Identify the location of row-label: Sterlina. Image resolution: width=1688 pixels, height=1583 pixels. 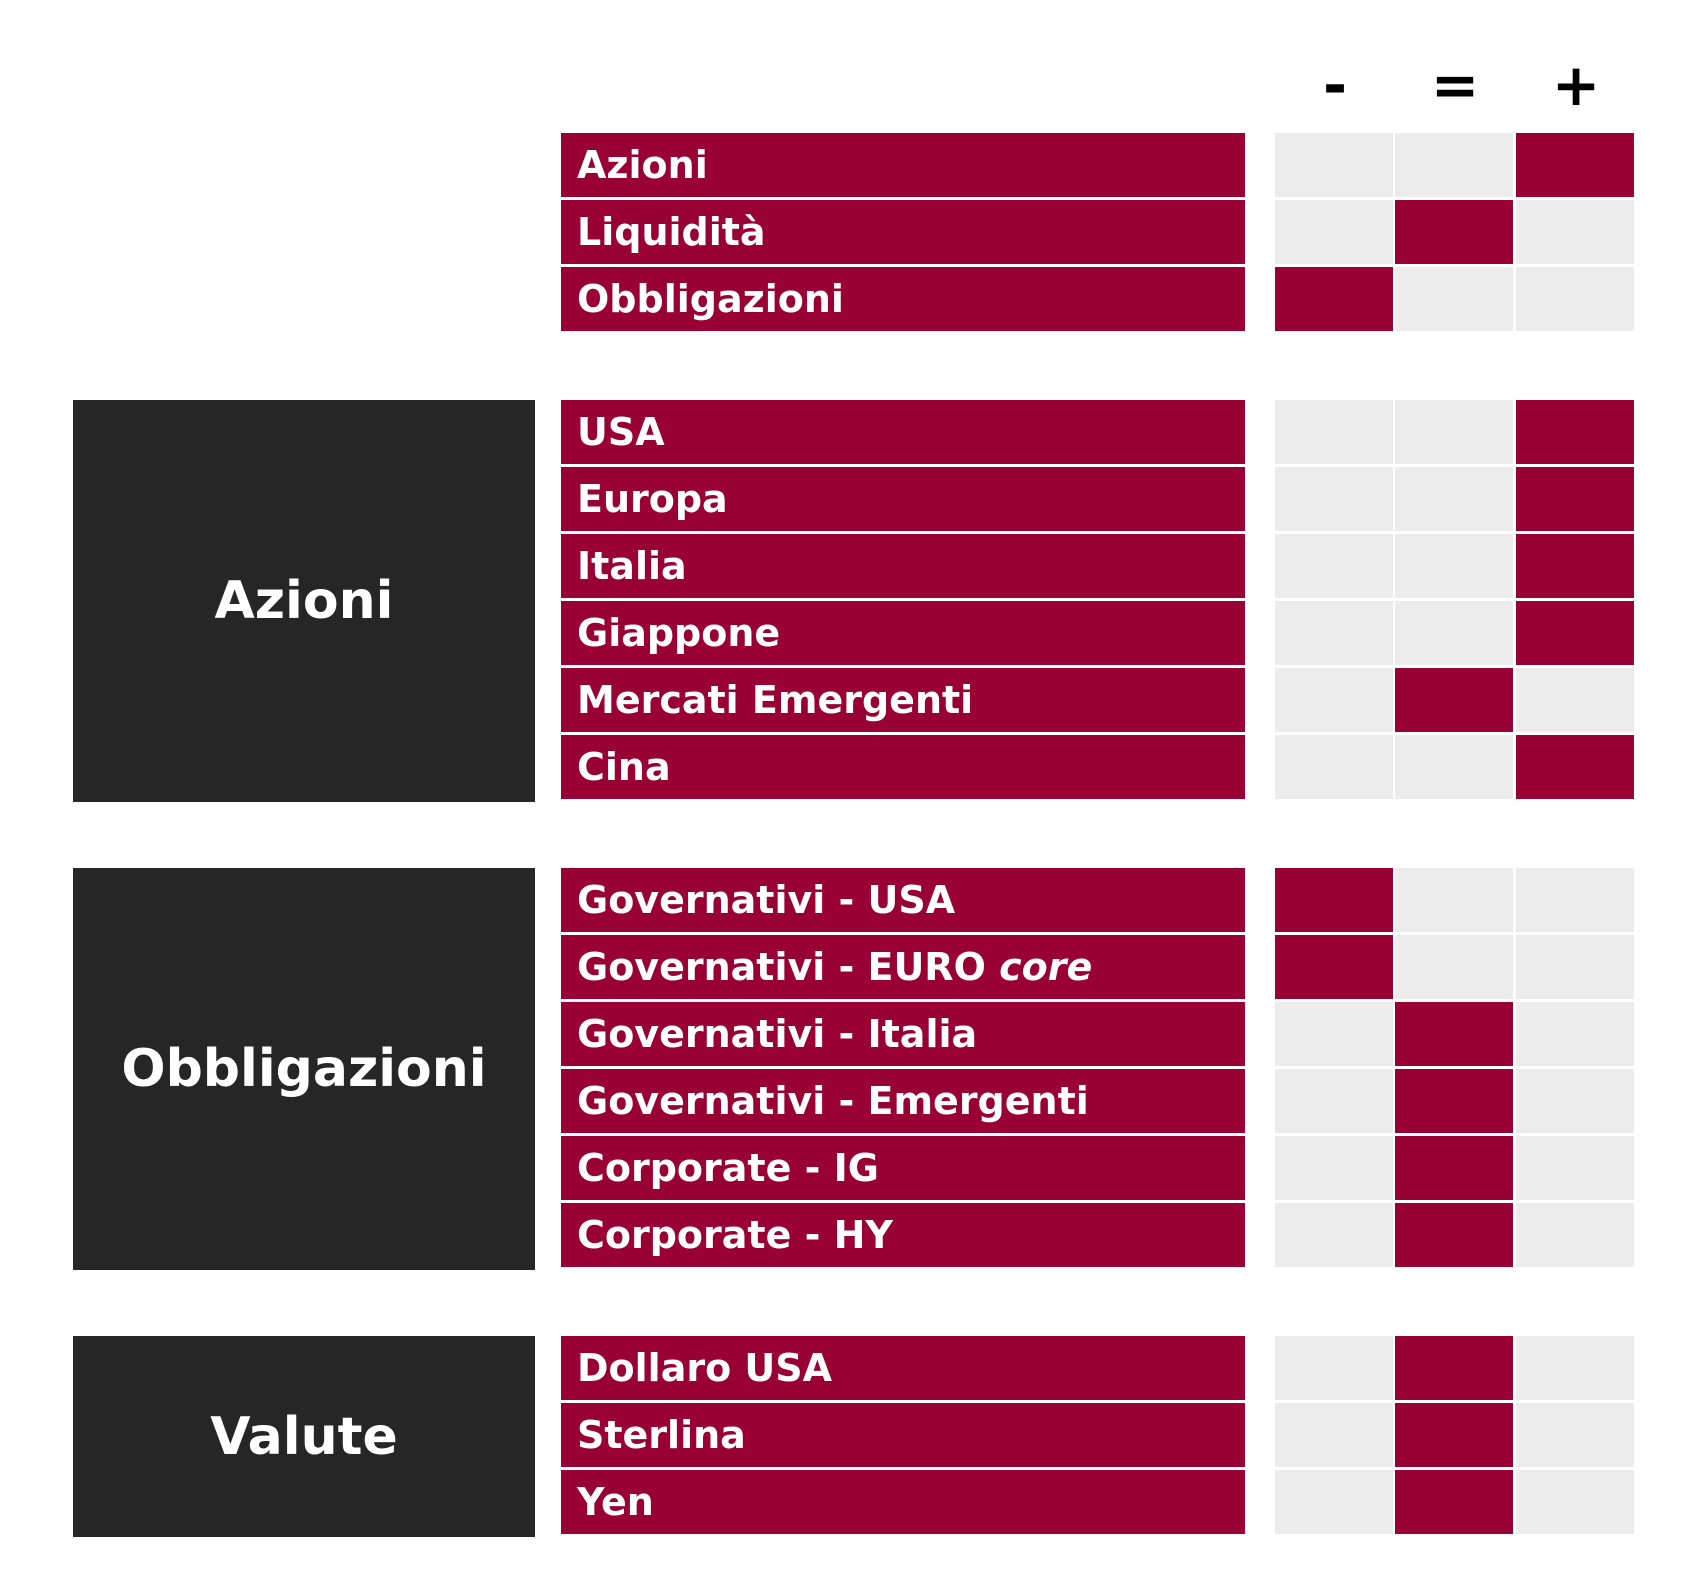
(903, 1435).